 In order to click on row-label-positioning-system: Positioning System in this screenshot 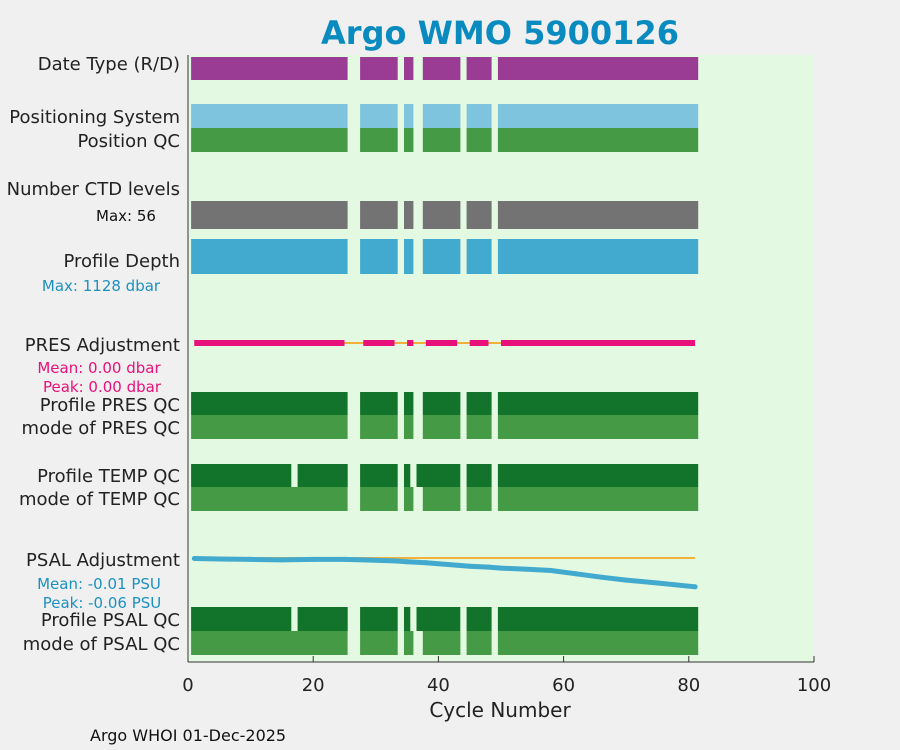, I will do `click(94, 117)`.